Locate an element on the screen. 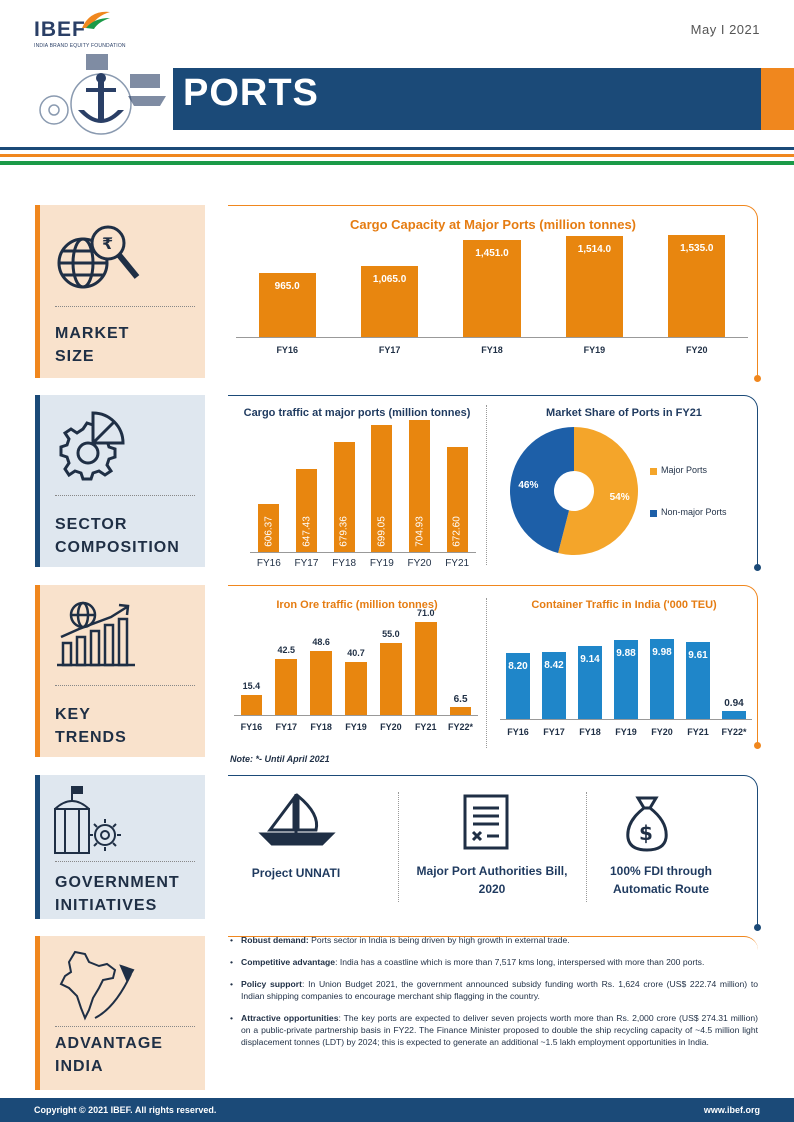 The height and width of the screenshot is (1122, 794). document-icon is located at coordinates (486, 822).